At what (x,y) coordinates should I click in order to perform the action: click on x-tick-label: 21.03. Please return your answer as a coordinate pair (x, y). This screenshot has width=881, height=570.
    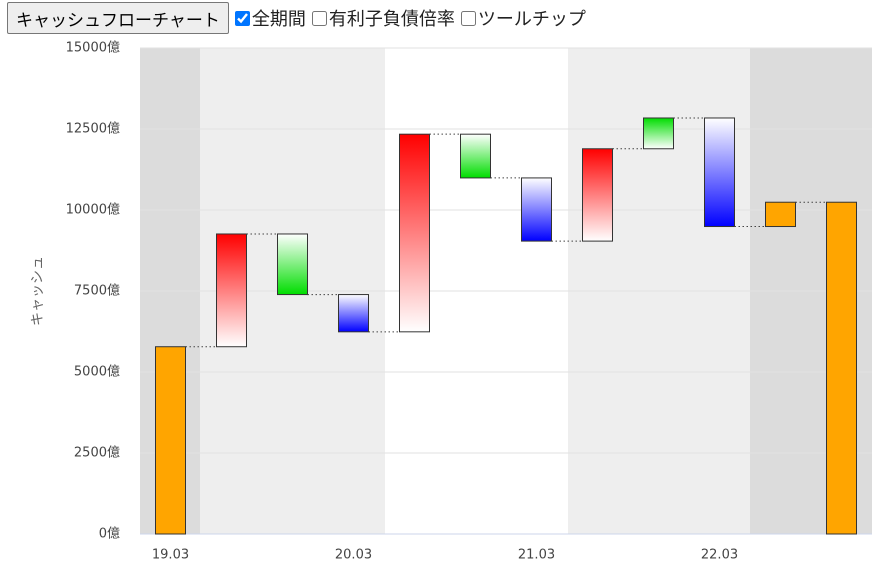
    Looking at the image, I should click on (536, 555).